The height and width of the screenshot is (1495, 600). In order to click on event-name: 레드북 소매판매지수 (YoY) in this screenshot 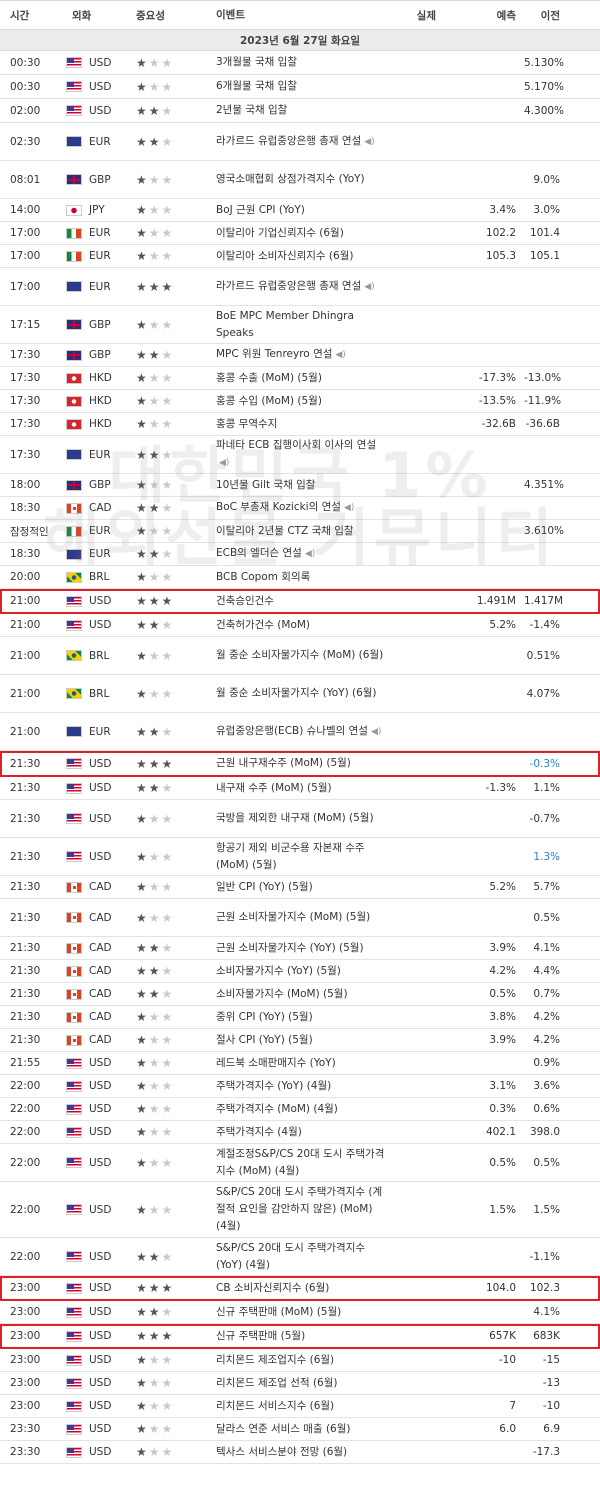, I will do `click(301, 1063)`.